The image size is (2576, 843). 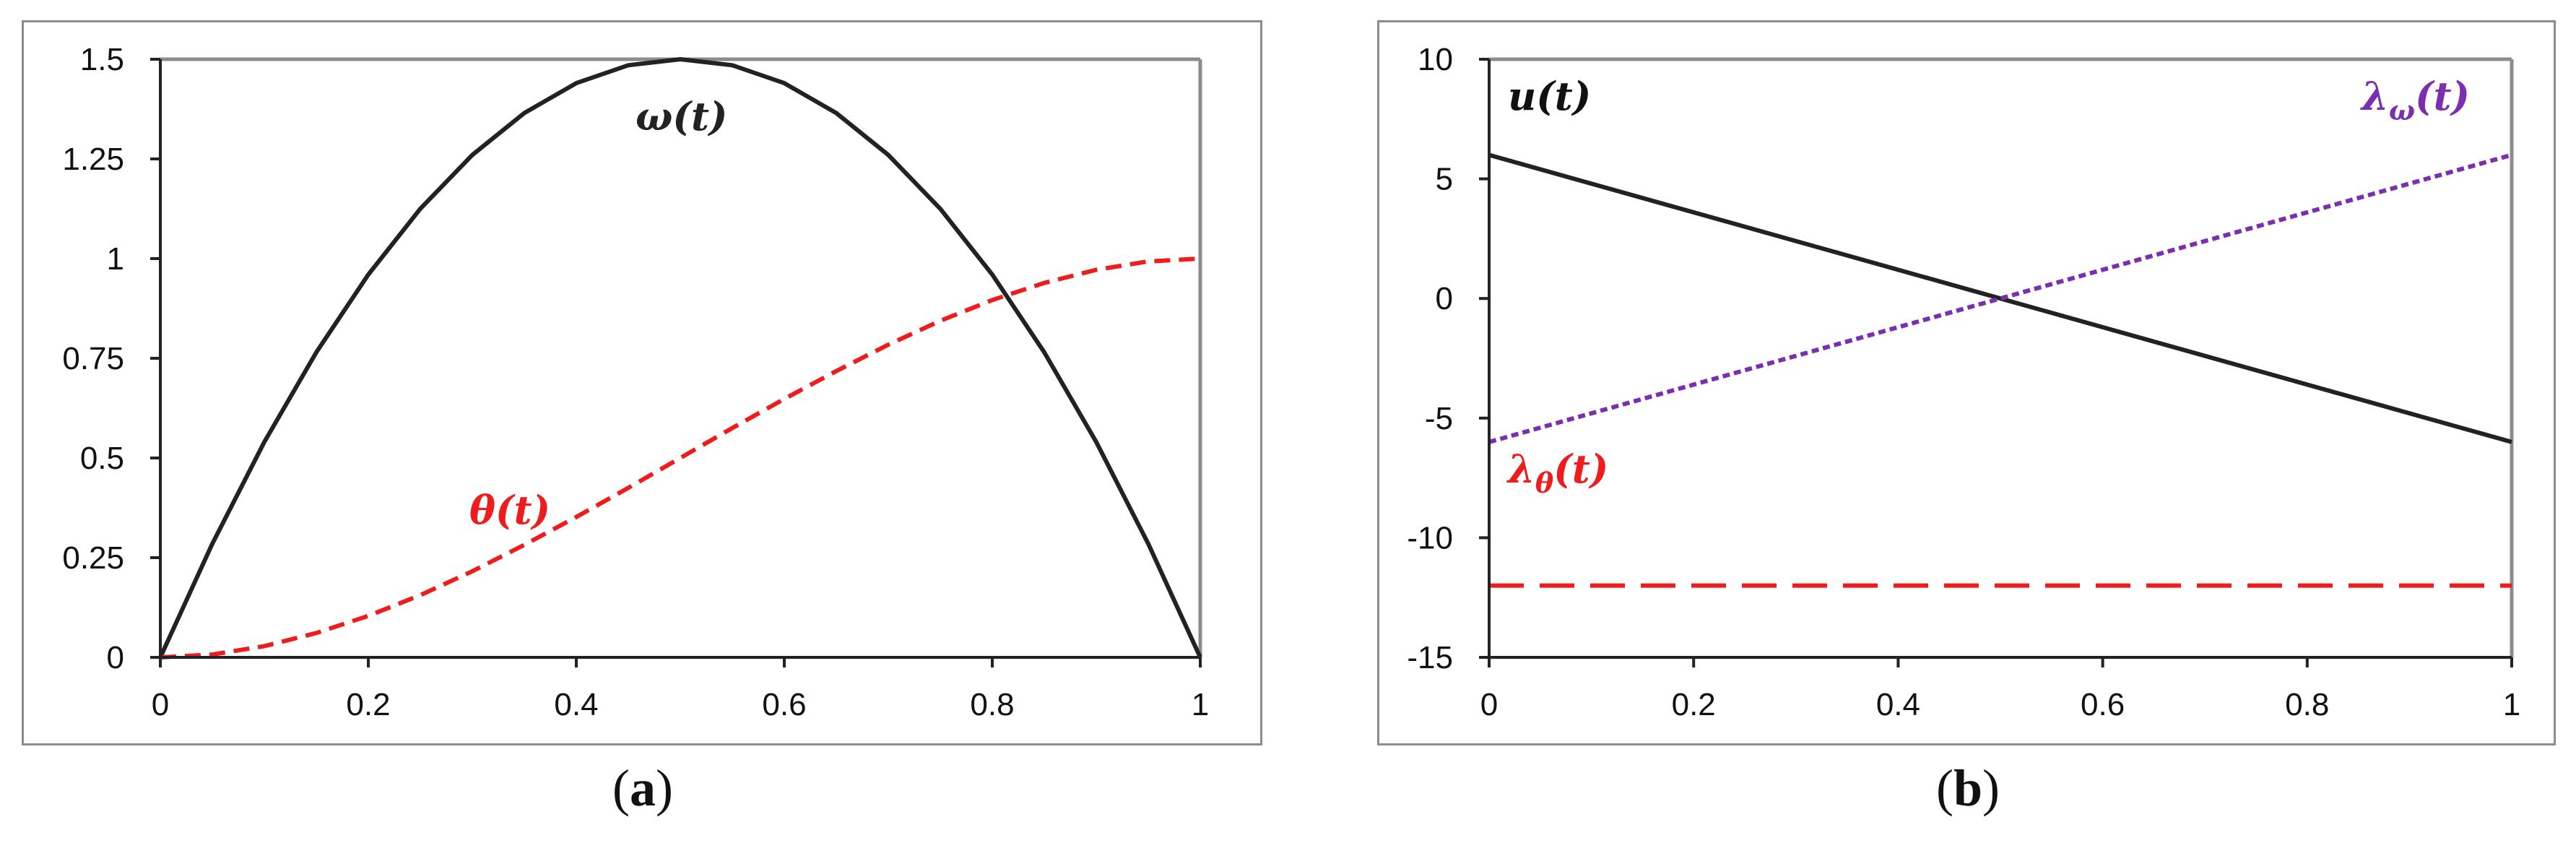 I want to click on y-tick-label: -15, so click(x=1430, y=658).